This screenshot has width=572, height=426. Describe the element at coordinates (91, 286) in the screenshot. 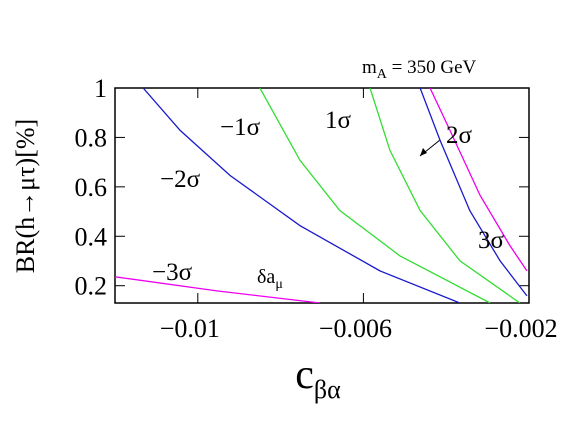

I see `y-tick-label: 0.2` at that location.